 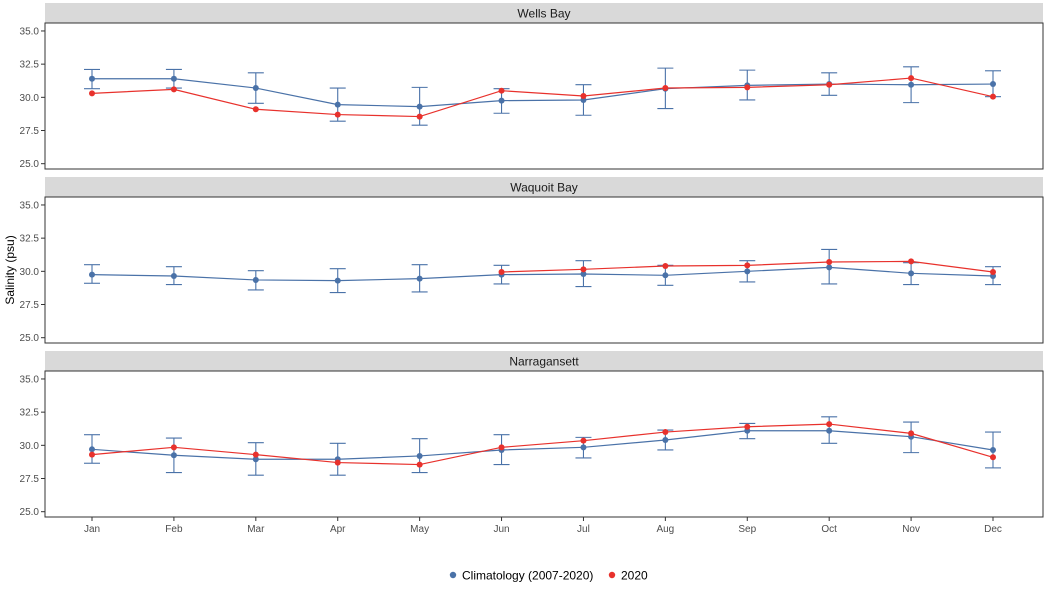 I want to click on x-tick-label: Jan, so click(x=92, y=529).